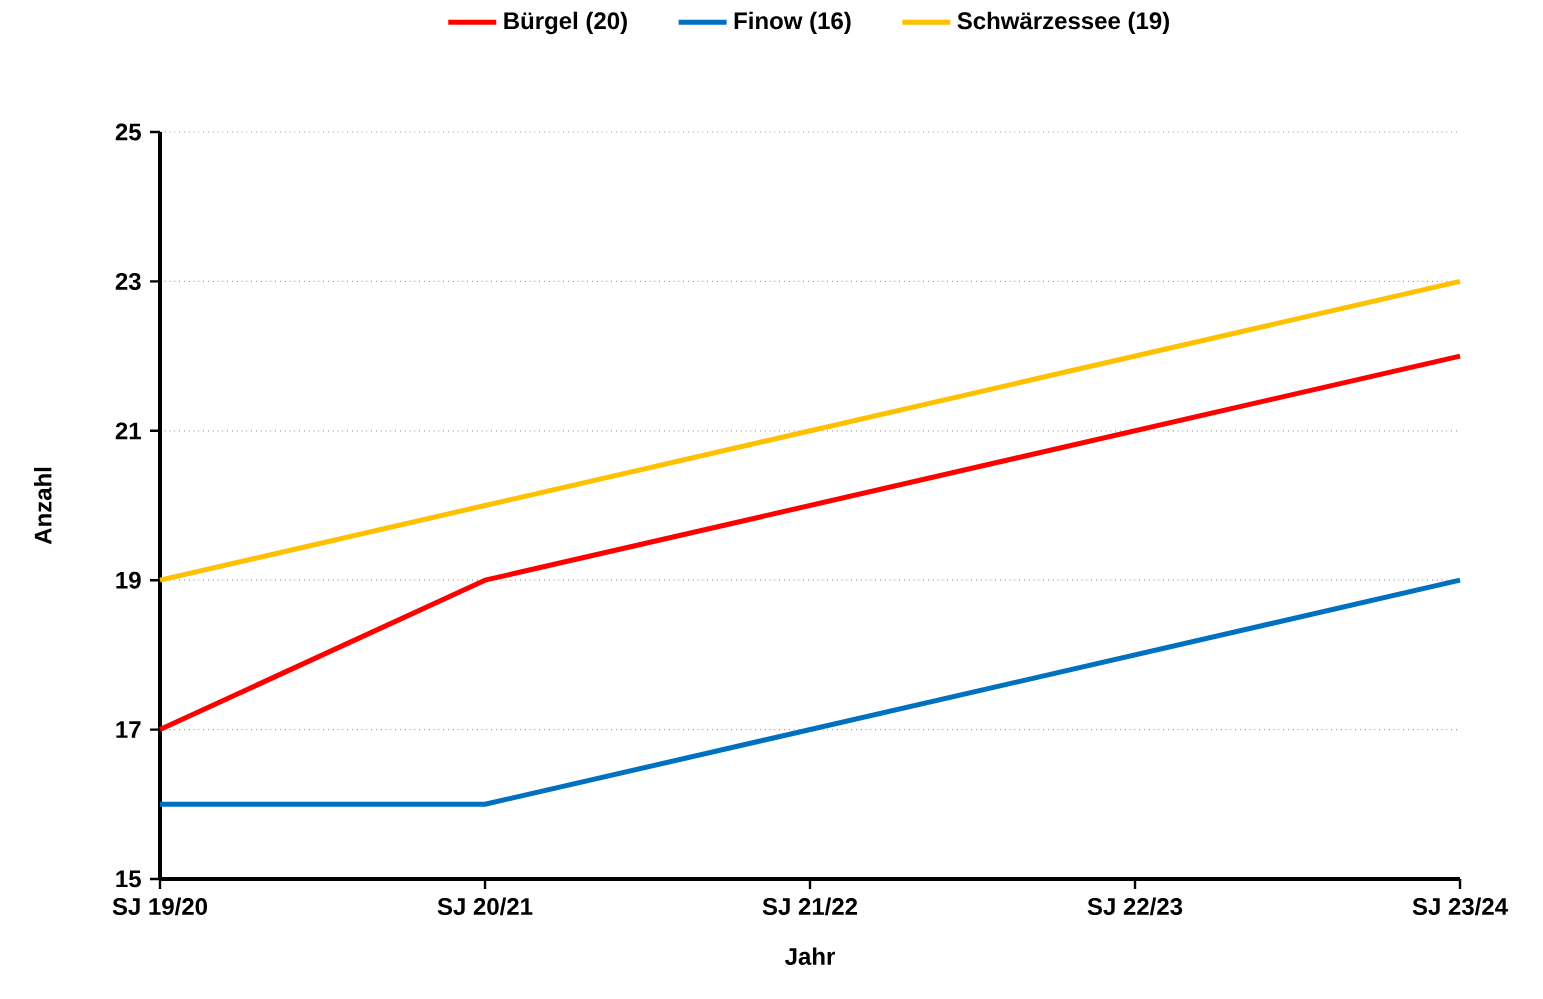 The image size is (1543, 999). What do you see at coordinates (810, 906) in the screenshot?
I see `x-tick-label: SJ 21/22` at bounding box center [810, 906].